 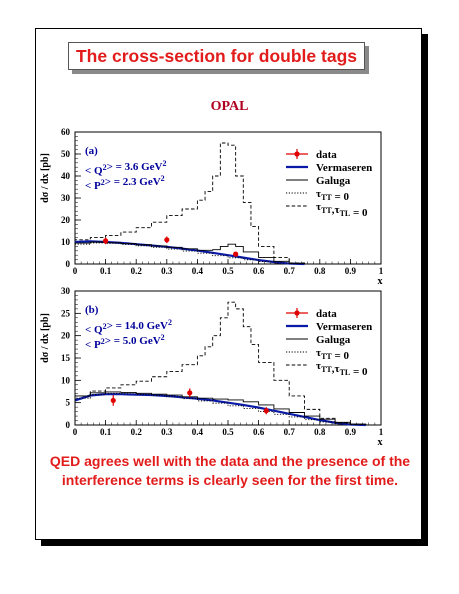 What do you see at coordinates (66, 313) in the screenshot?
I see `y-tick-label: 25` at bounding box center [66, 313].